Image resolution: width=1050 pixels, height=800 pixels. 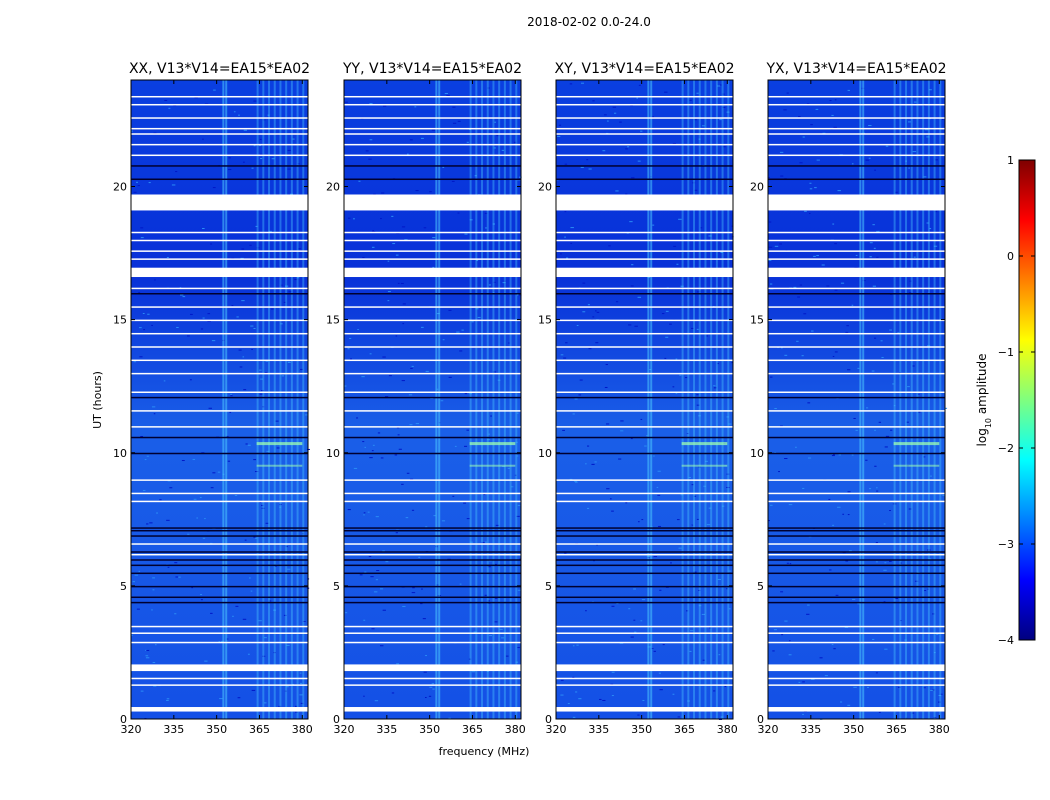 I want to click on x-tick-label: 350, so click(x=641, y=729).